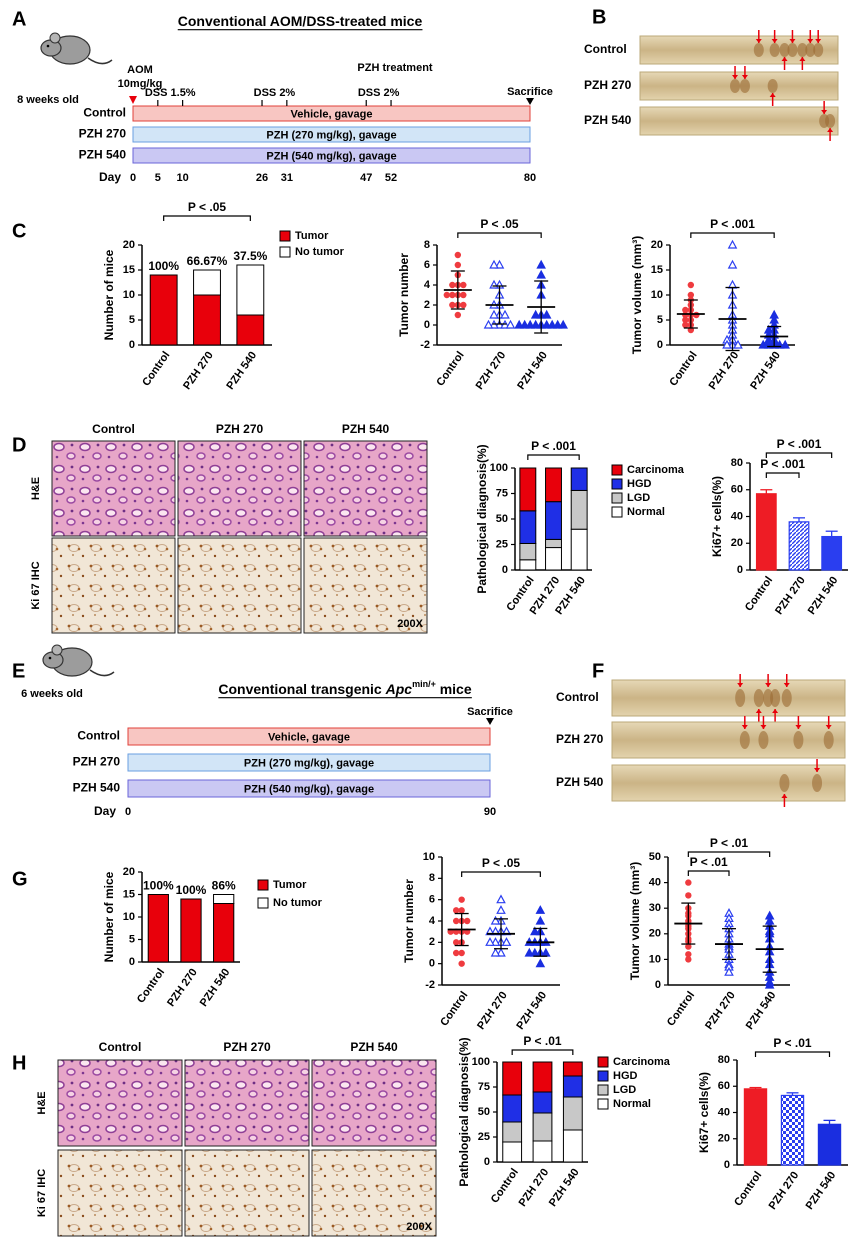  What do you see at coordinates (530, 178) in the screenshot?
I see `day-tick-label: 80` at bounding box center [530, 178].